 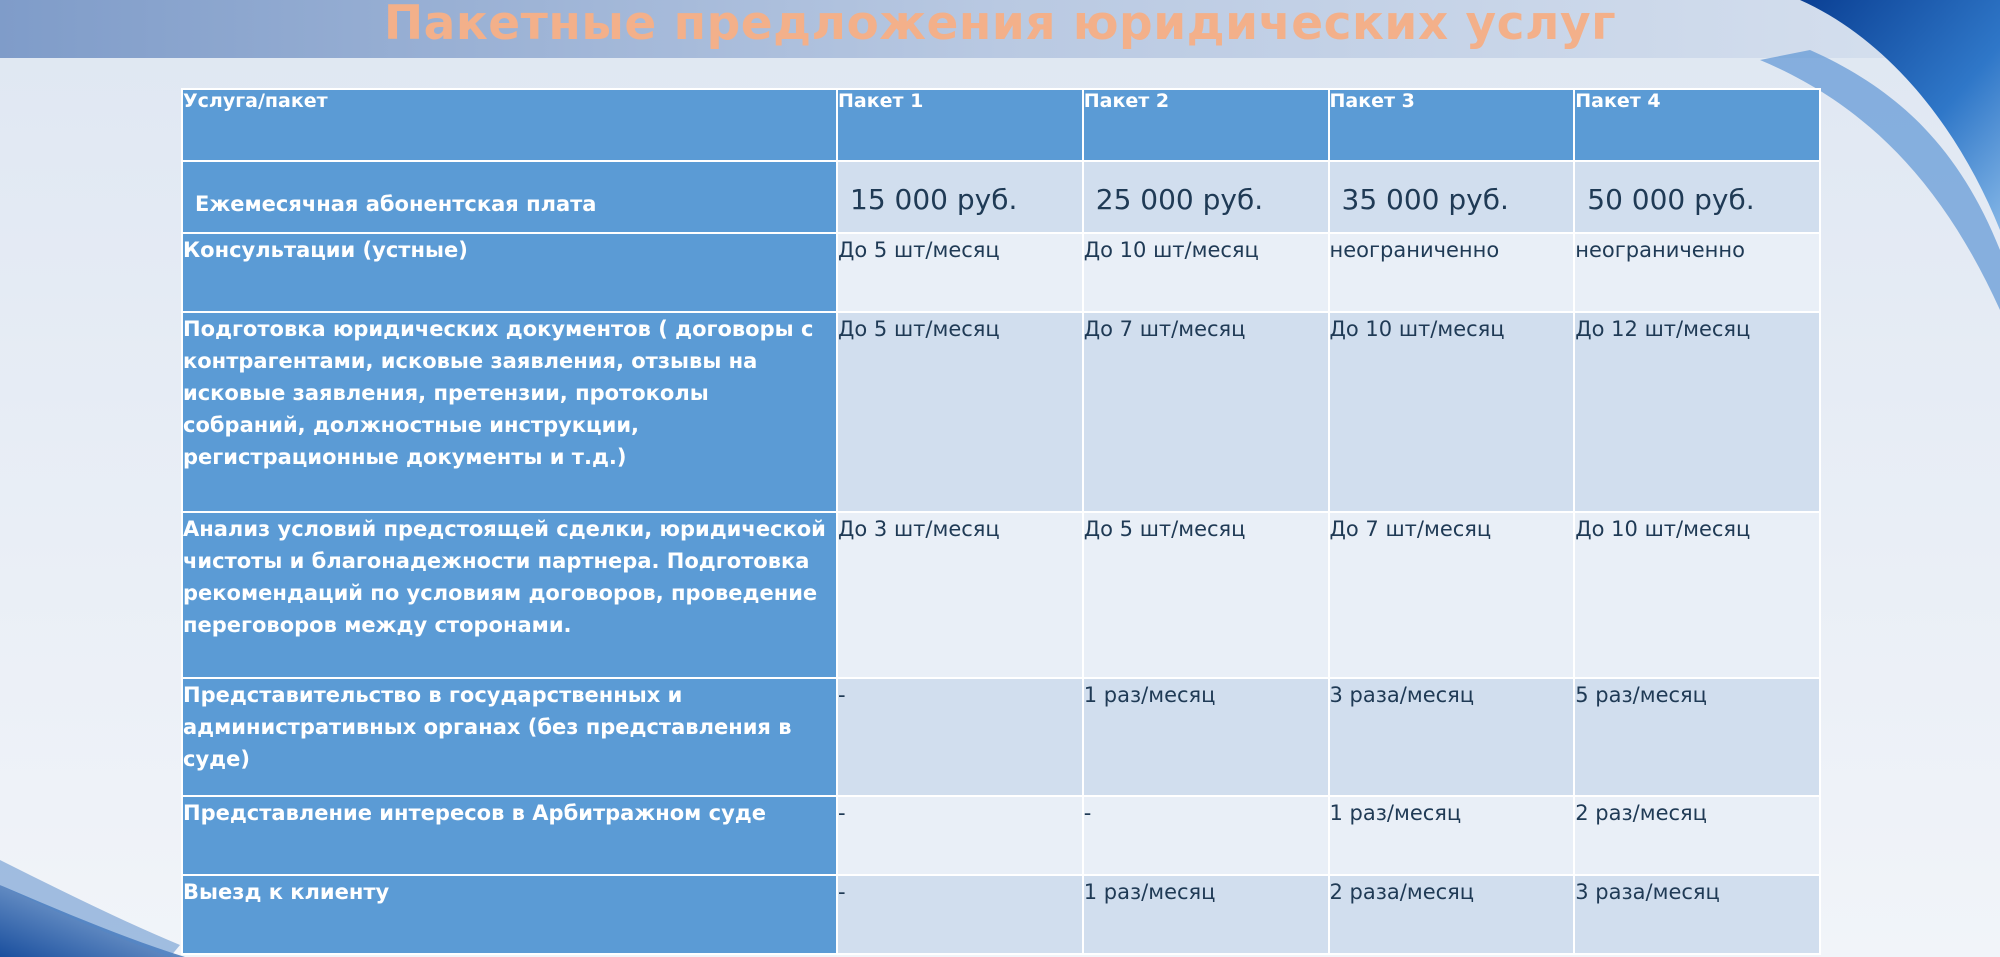 I want to click on service-cell: Консультации (устные), so click(x=509, y=272).